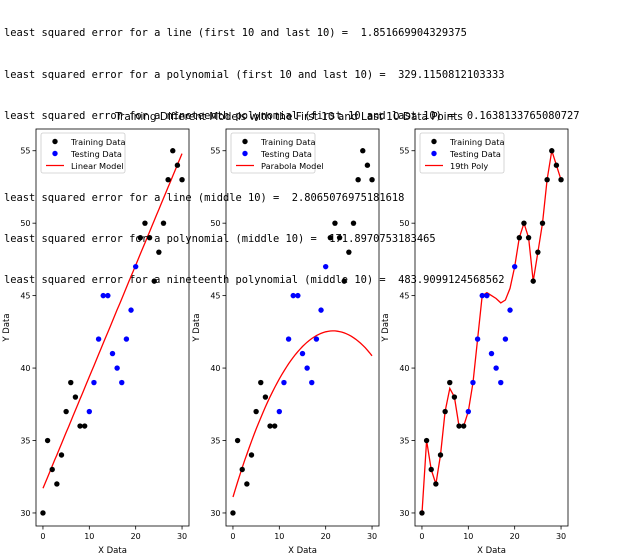 This screenshot has width=626, height=558. Describe the element at coordinates (491, 551) in the screenshot. I see `x-axis-label: X Data` at that location.